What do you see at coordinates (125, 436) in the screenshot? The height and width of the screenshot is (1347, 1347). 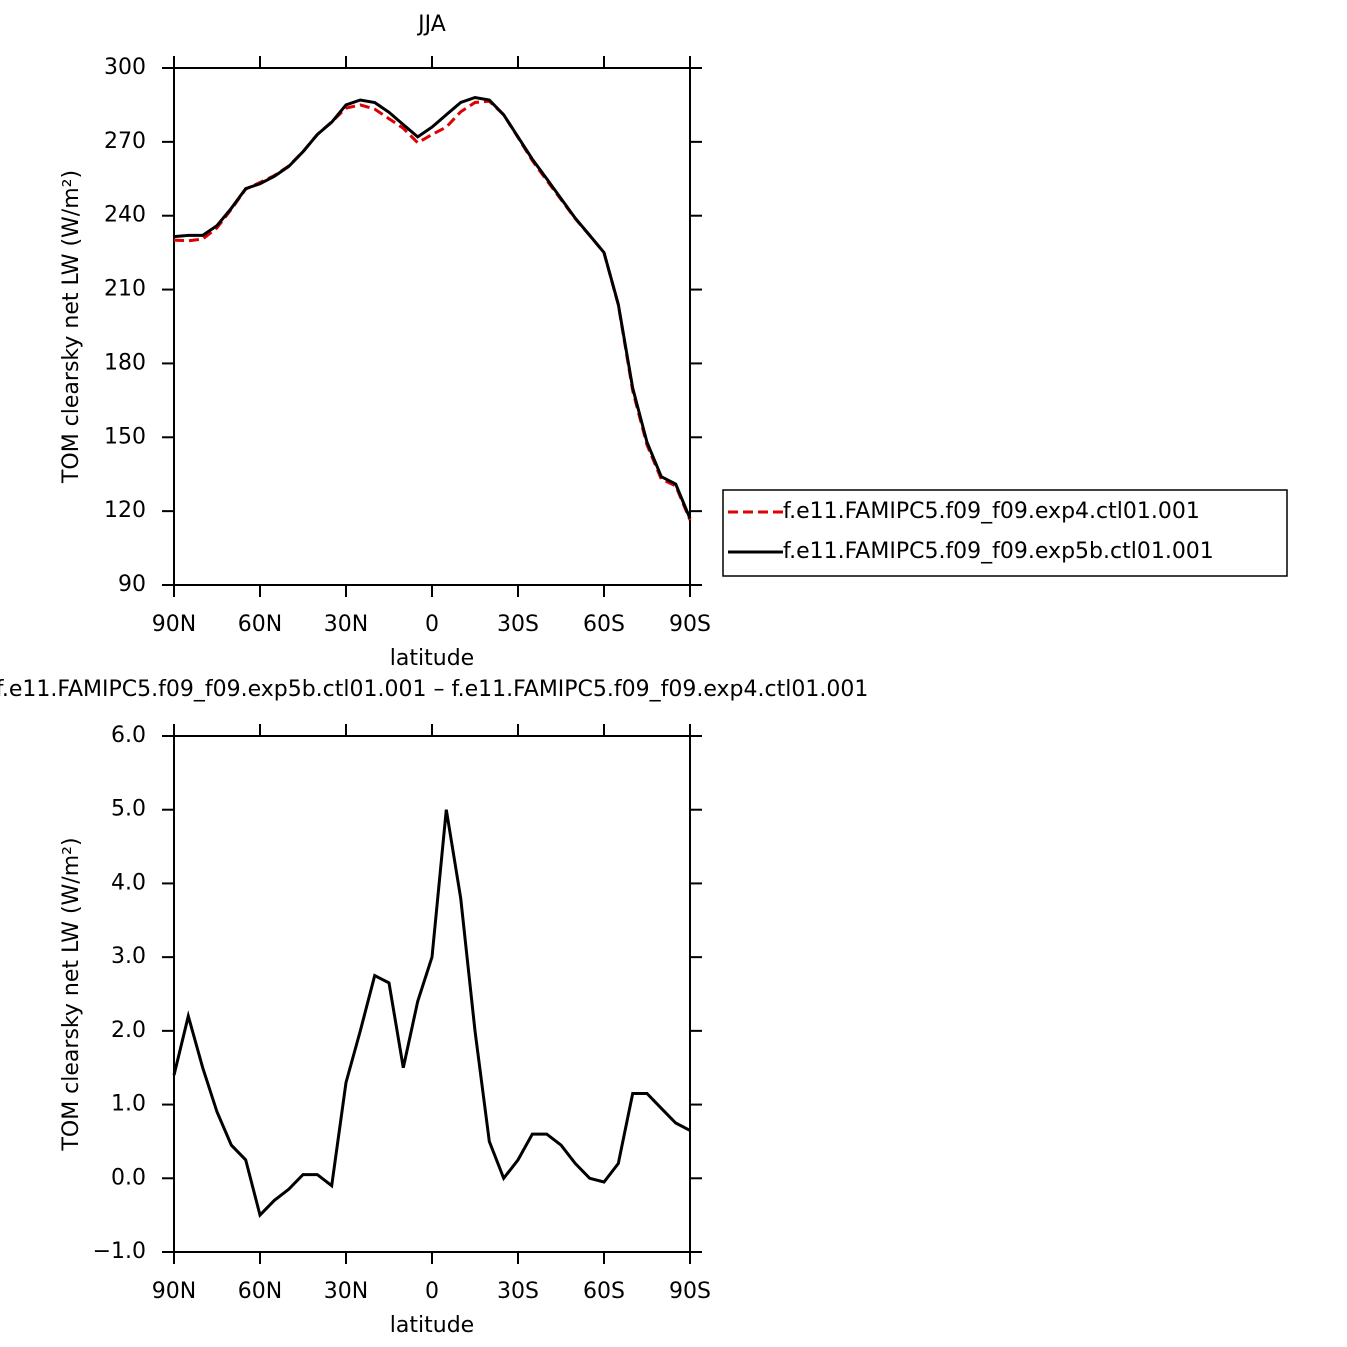 I see `y-tick-label: 150` at bounding box center [125, 436].